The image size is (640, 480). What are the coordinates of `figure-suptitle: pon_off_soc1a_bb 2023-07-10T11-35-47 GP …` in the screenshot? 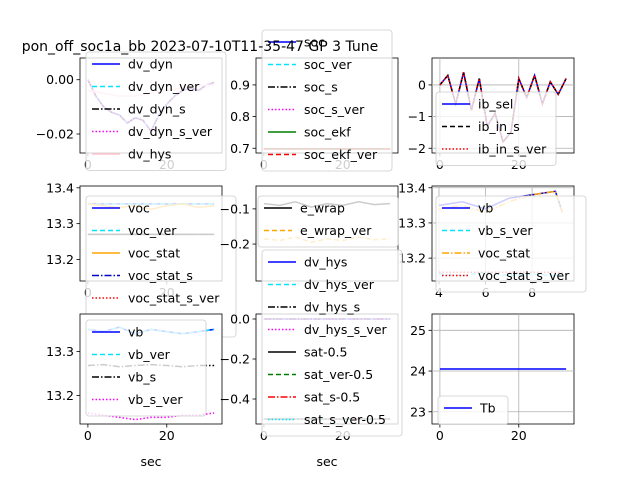 It's located at (200, 47).